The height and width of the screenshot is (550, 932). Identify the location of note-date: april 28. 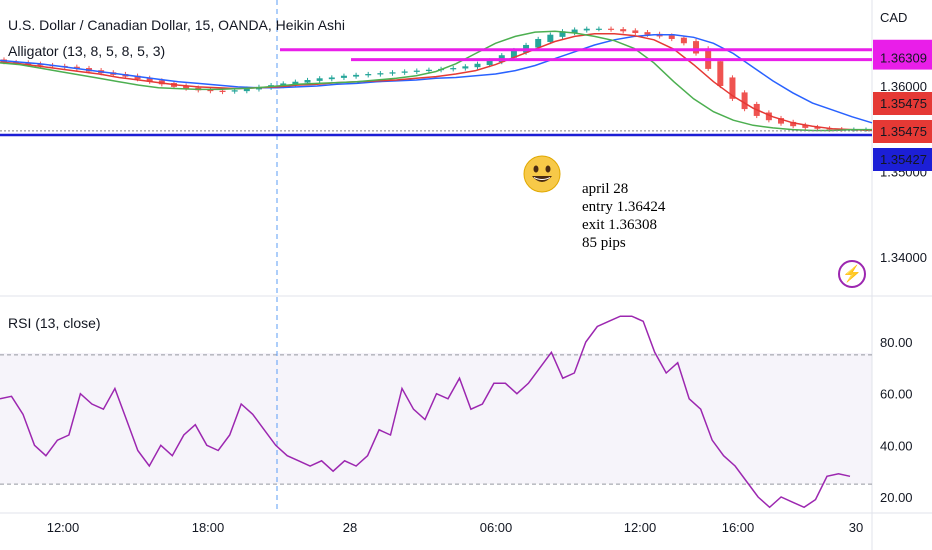
(605, 189).